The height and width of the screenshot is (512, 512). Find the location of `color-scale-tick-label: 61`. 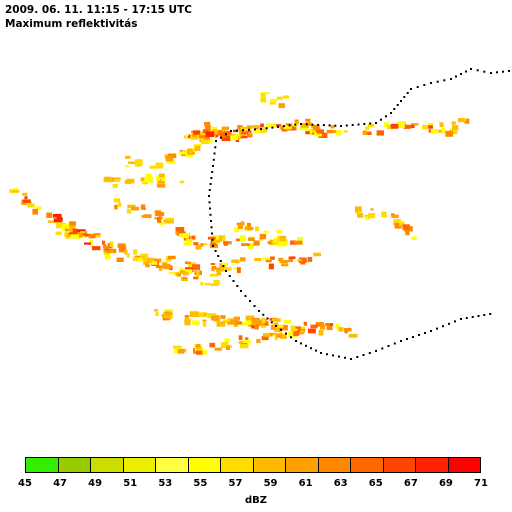

color-scale-tick-label: 61 is located at coordinates (305, 483).